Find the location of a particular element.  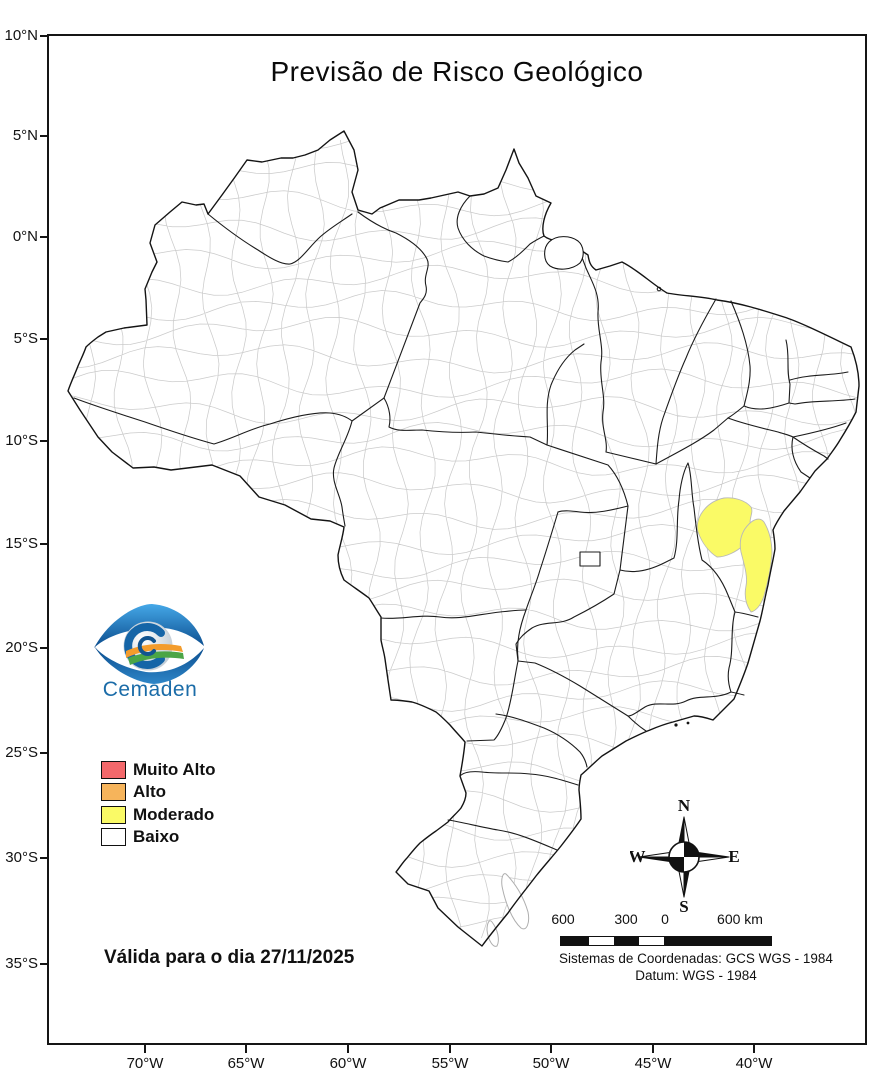

lat-tick-label: 0°N is located at coordinates (25, 236).